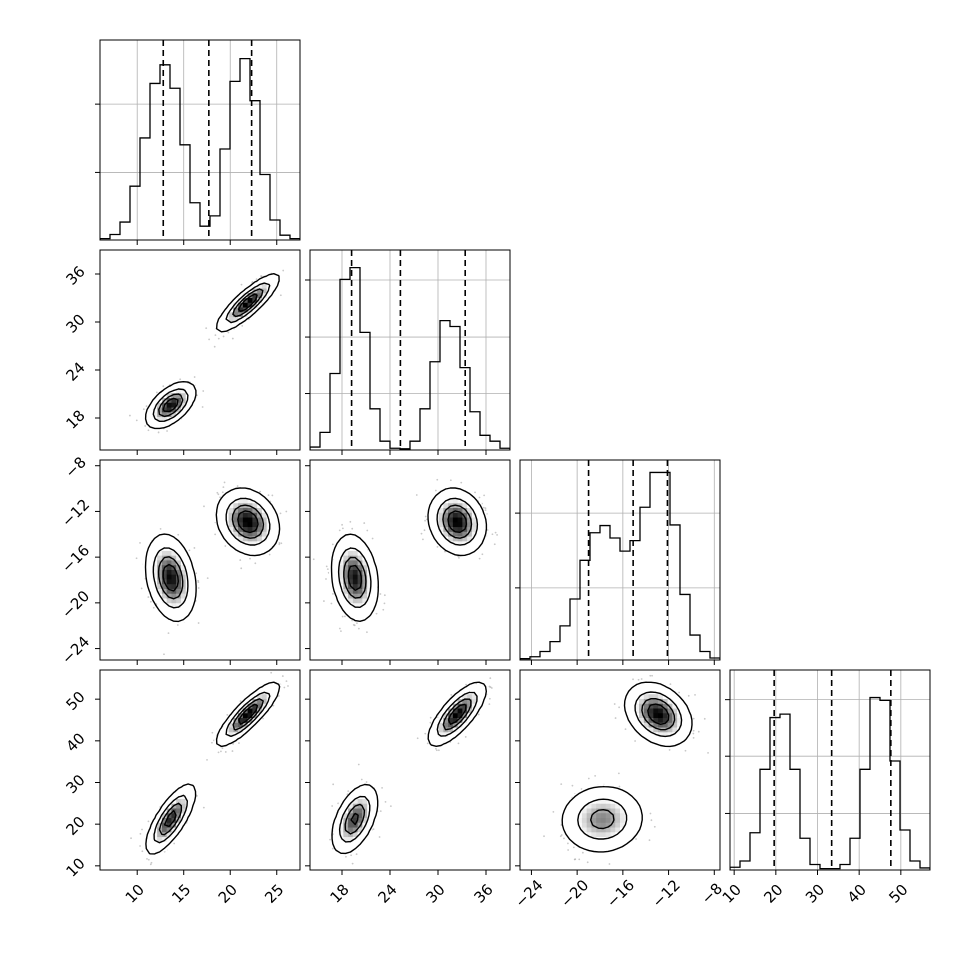  What do you see at coordinates (410, 358) in the screenshot?
I see `histogram-step` at bounding box center [410, 358].